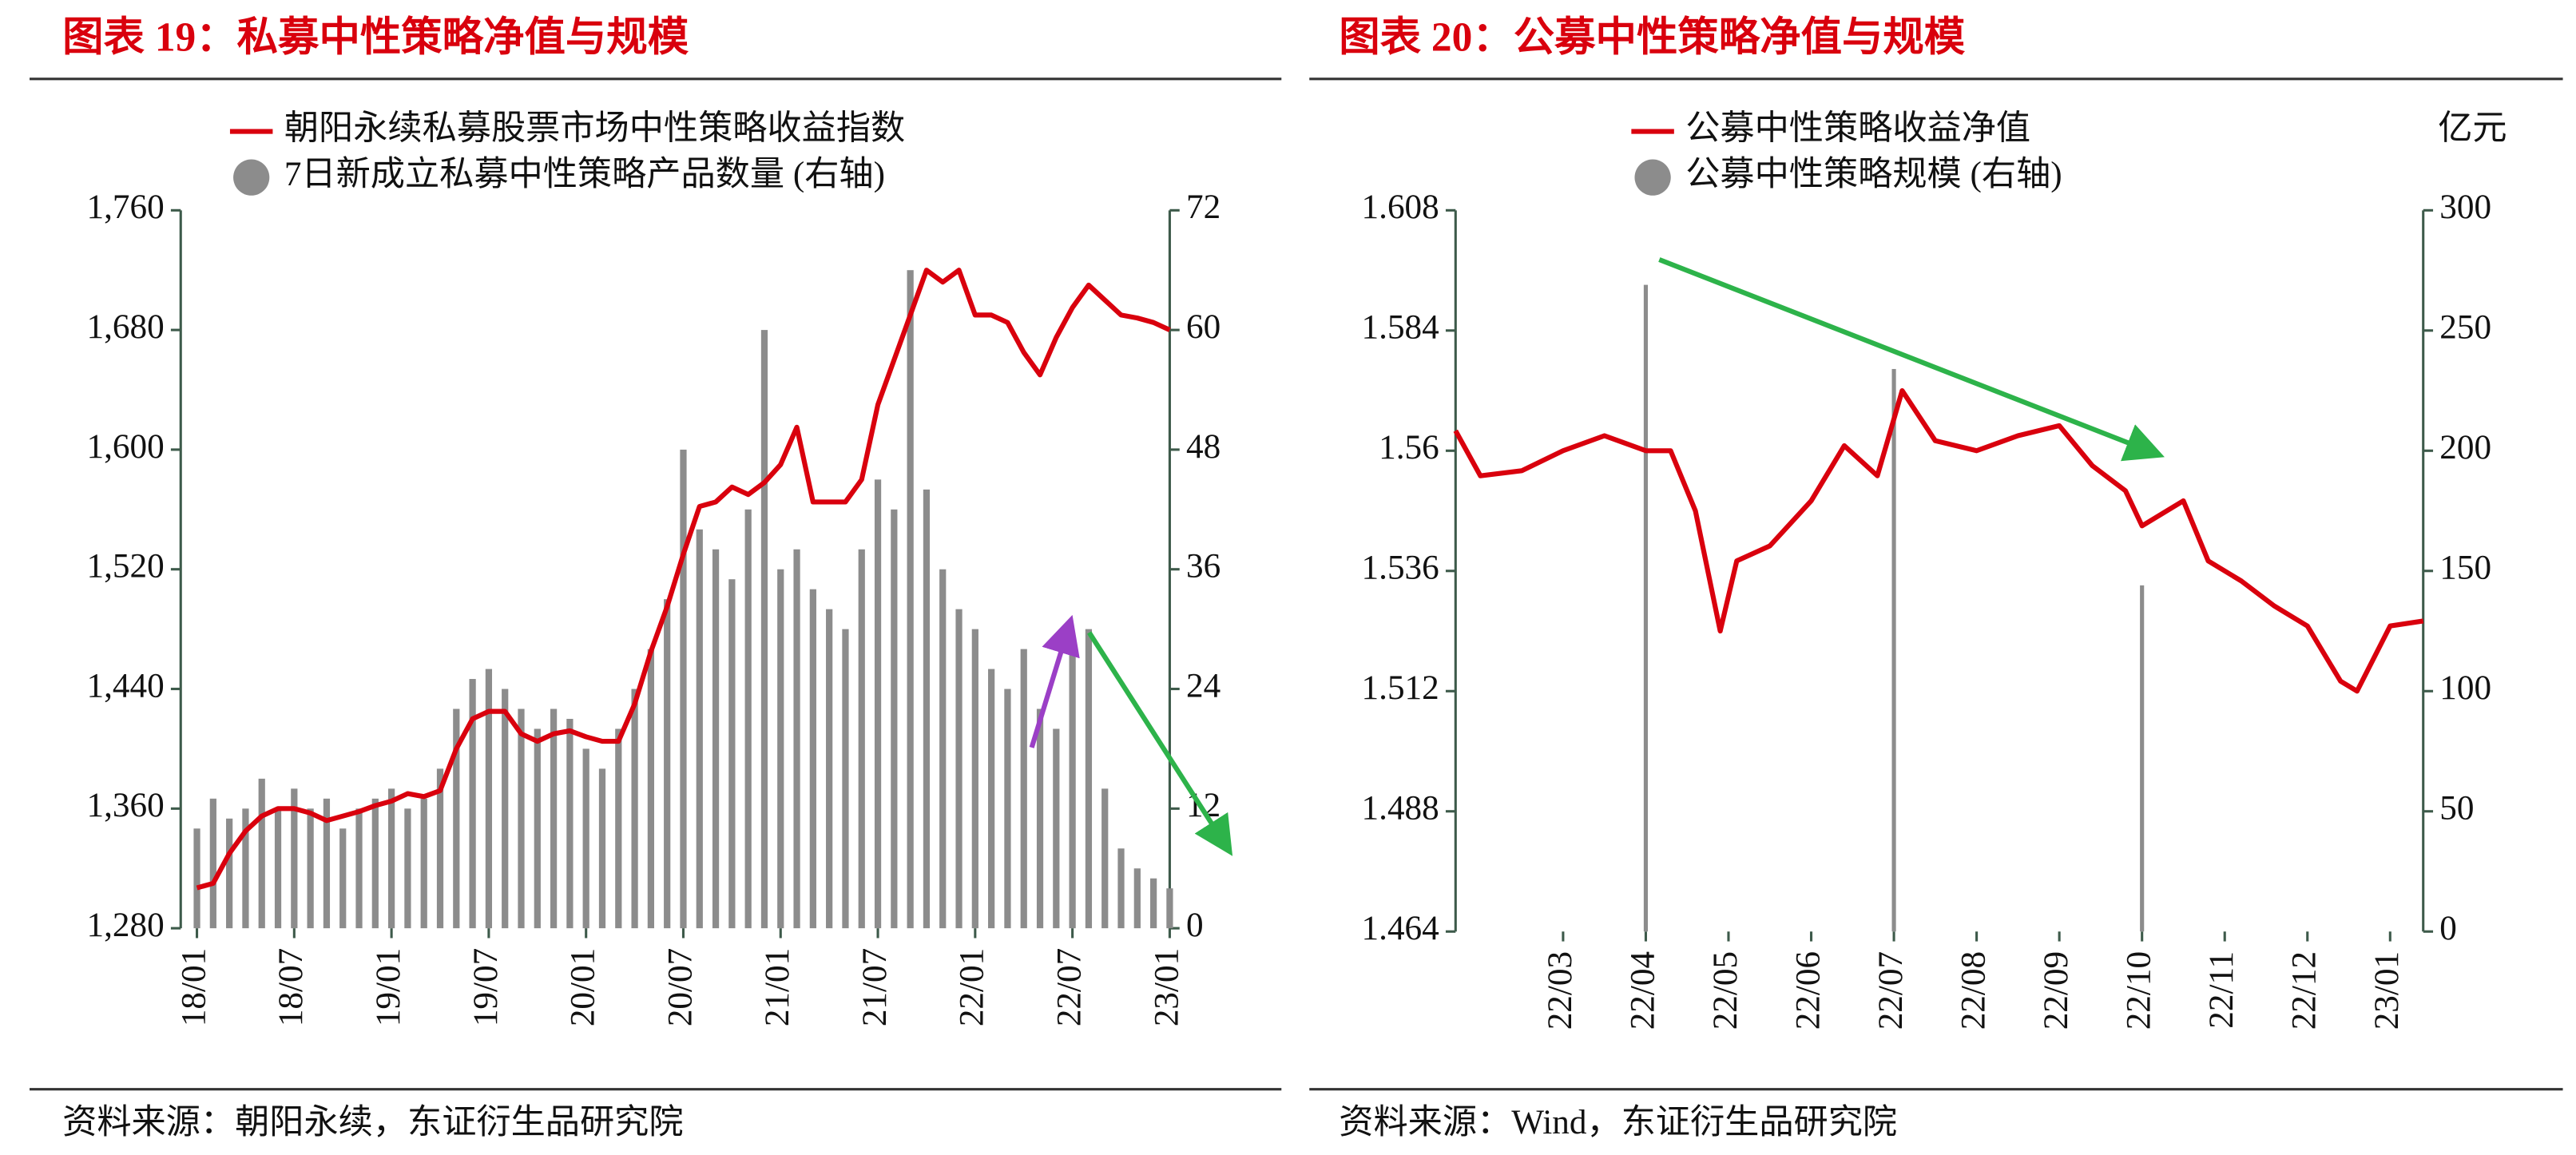  Describe the element at coordinates (486, 987) in the screenshot. I see `x-tick-label: 19/07` at that location.